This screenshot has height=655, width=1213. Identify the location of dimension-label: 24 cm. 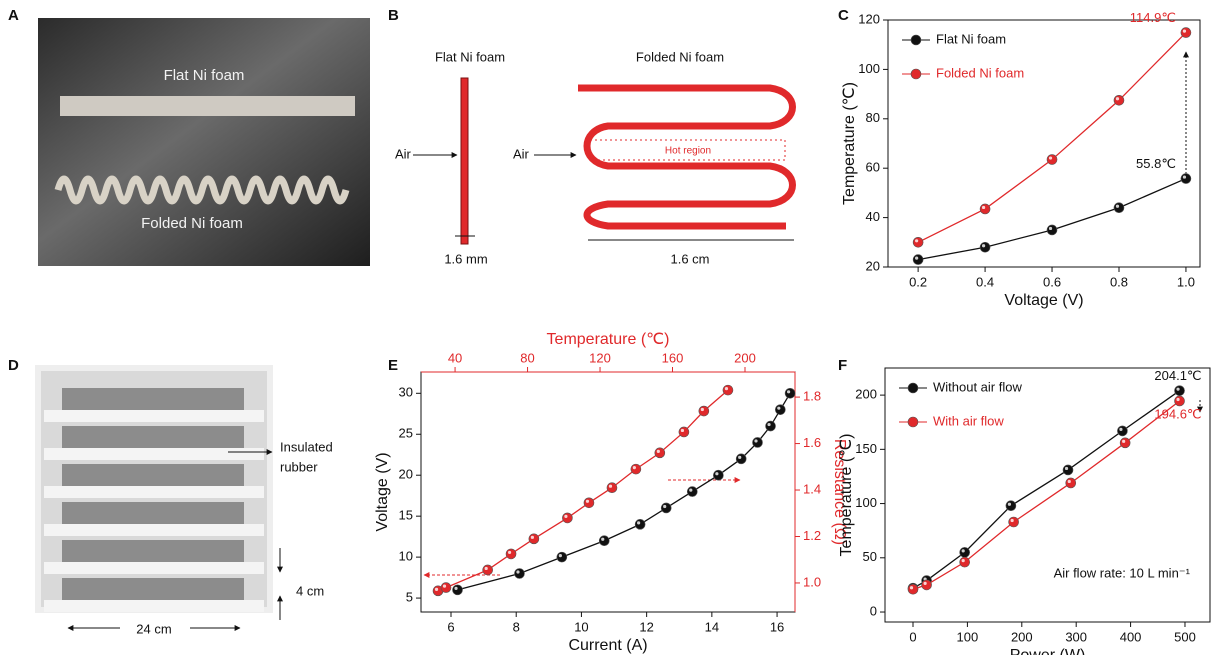
(153, 628).